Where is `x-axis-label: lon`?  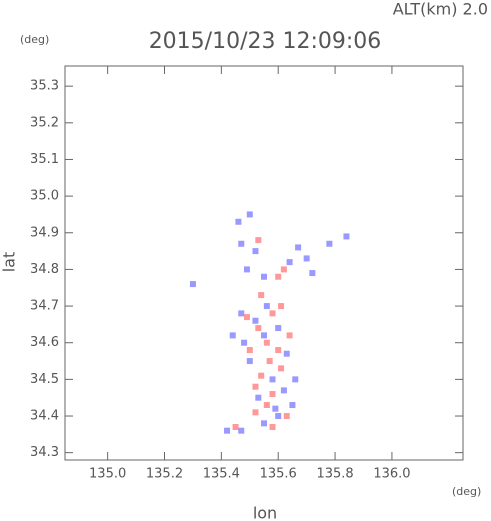 x-axis-label: lon is located at coordinates (265, 512).